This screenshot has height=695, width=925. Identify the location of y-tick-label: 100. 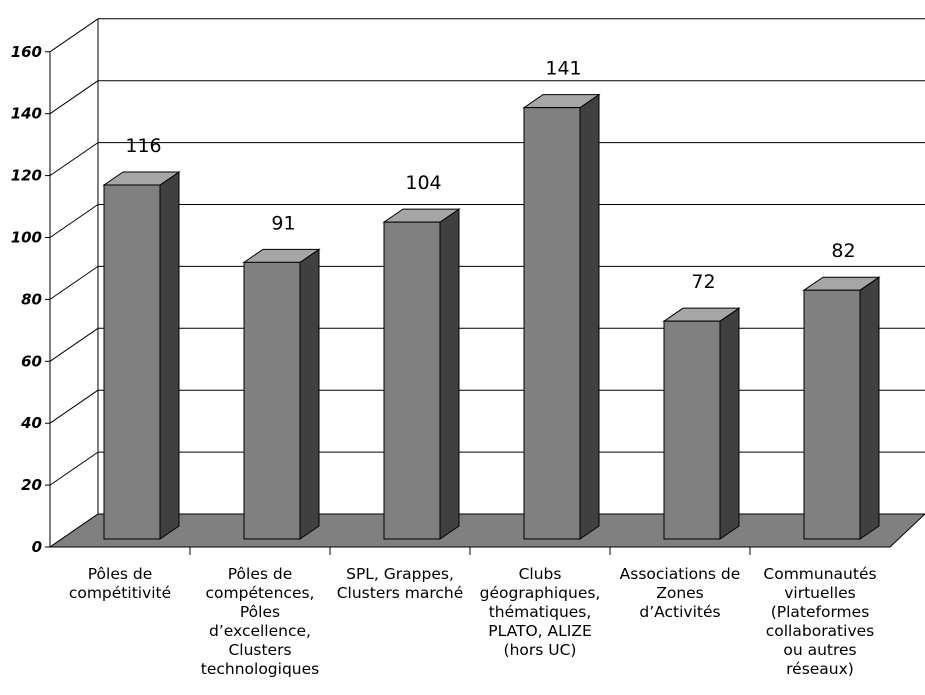
(26, 238).